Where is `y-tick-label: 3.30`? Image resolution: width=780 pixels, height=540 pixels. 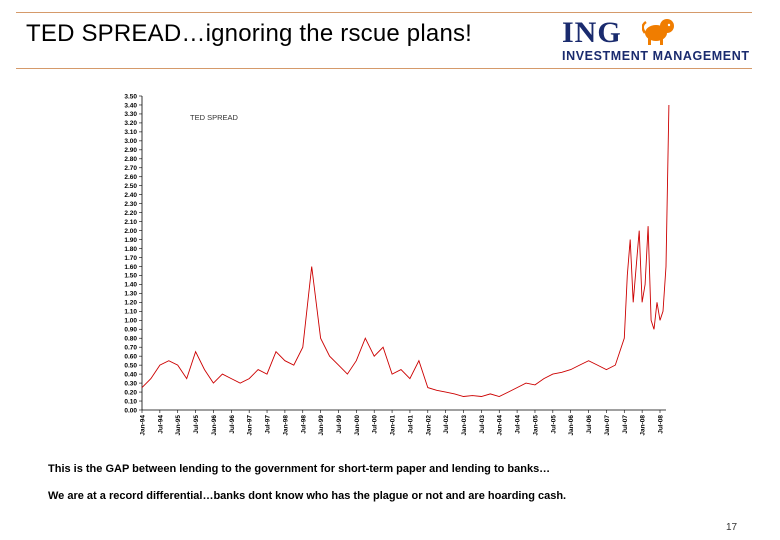 y-tick-label: 3.30 is located at coordinates (130, 114).